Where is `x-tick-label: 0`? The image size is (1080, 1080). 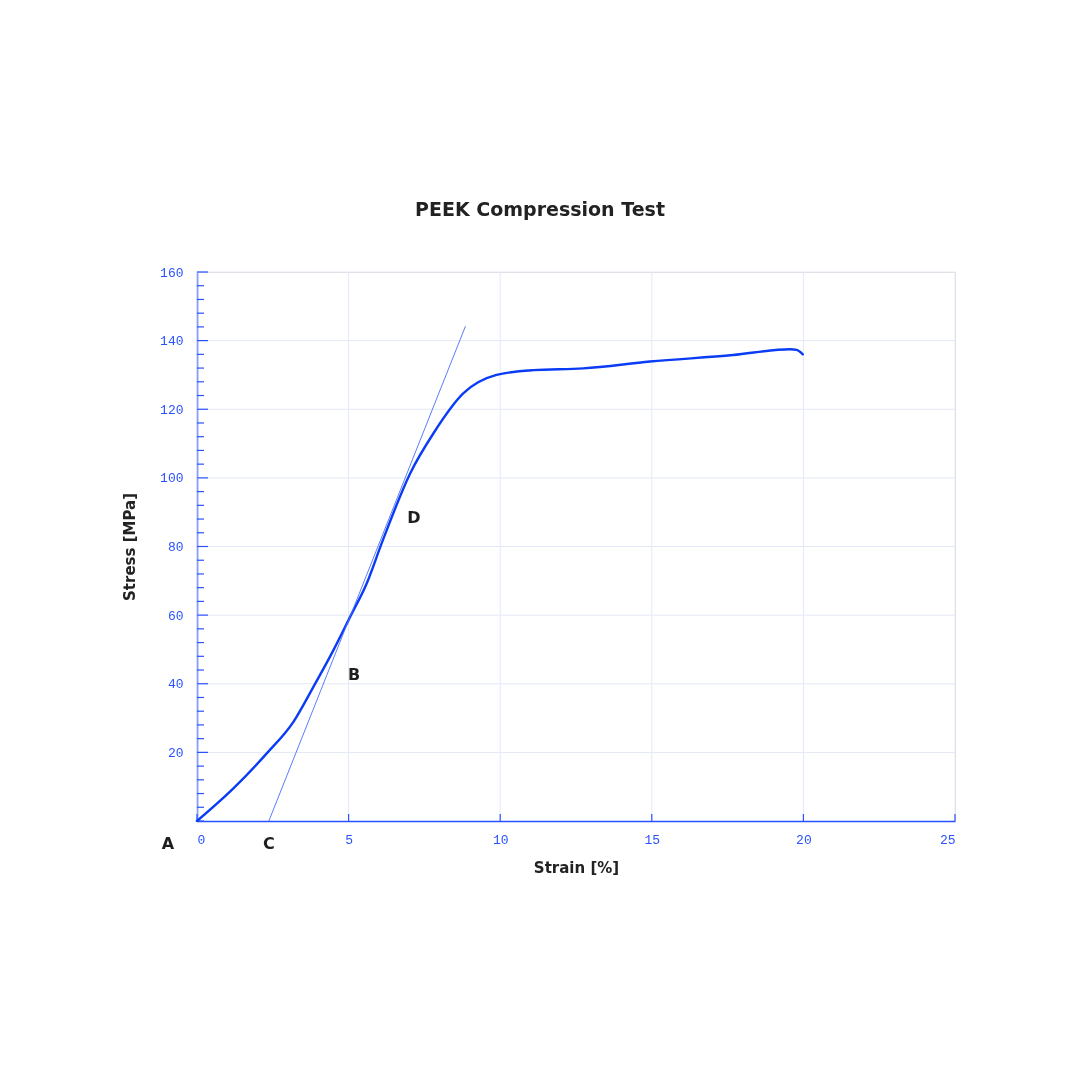
x-tick-label: 0 is located at coordinates (201, 840).